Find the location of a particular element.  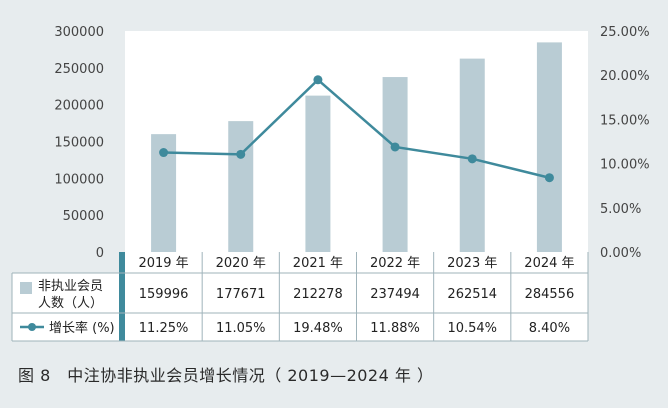

rate-value-label: 19.48% is located at coordinates (318, 328).